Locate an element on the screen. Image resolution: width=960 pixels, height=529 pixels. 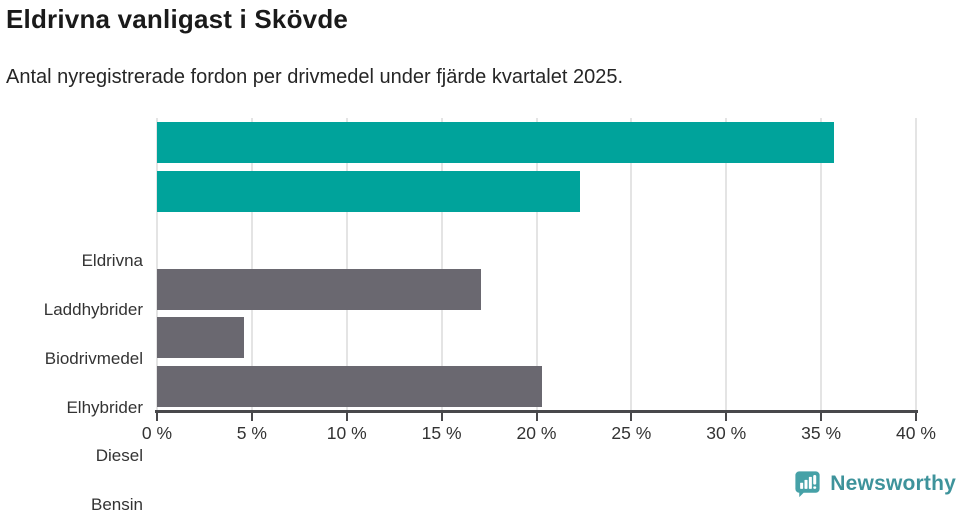
category-label-eldrivna: Eldrivna is located at coordinates (112, 260).